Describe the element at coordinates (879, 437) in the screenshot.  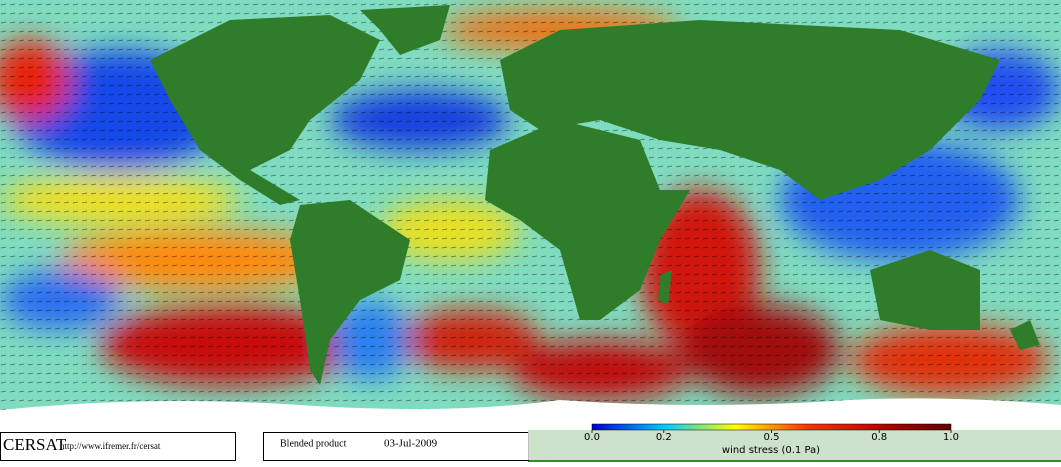
I see `colorbar-tick-label: 0.8` at that location.